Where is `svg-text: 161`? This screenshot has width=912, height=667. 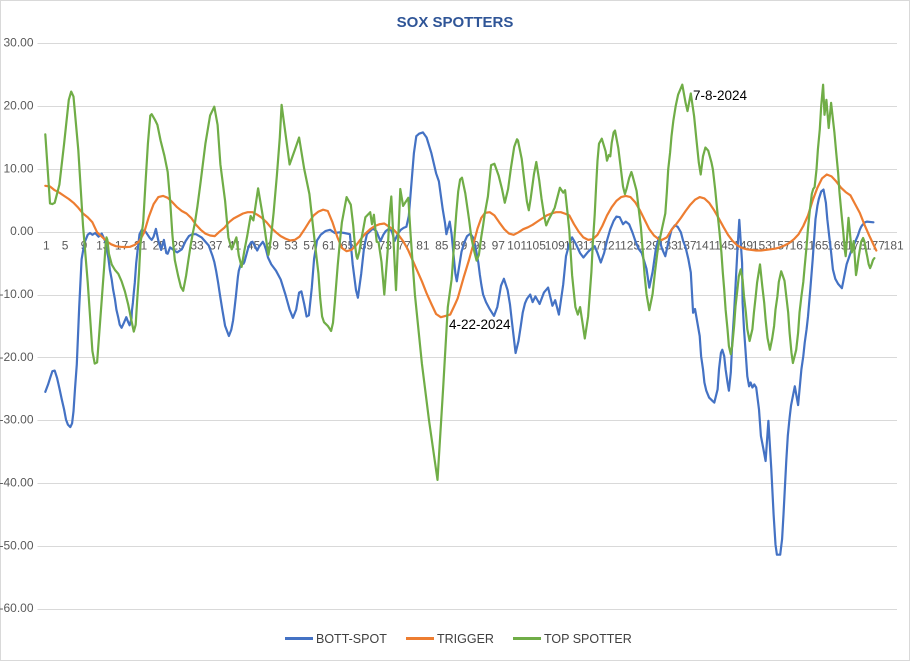 svg-text: 161 is located at coordinates (800, 246).